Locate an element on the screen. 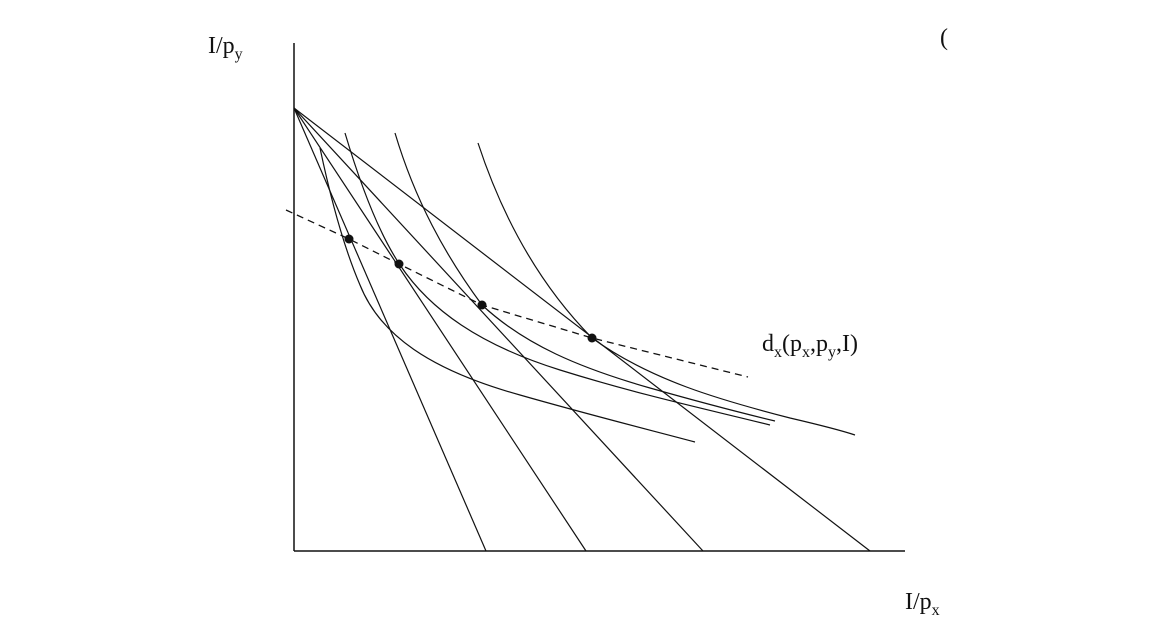  x-axis-label: I/px is located at coordinates (922, 604).